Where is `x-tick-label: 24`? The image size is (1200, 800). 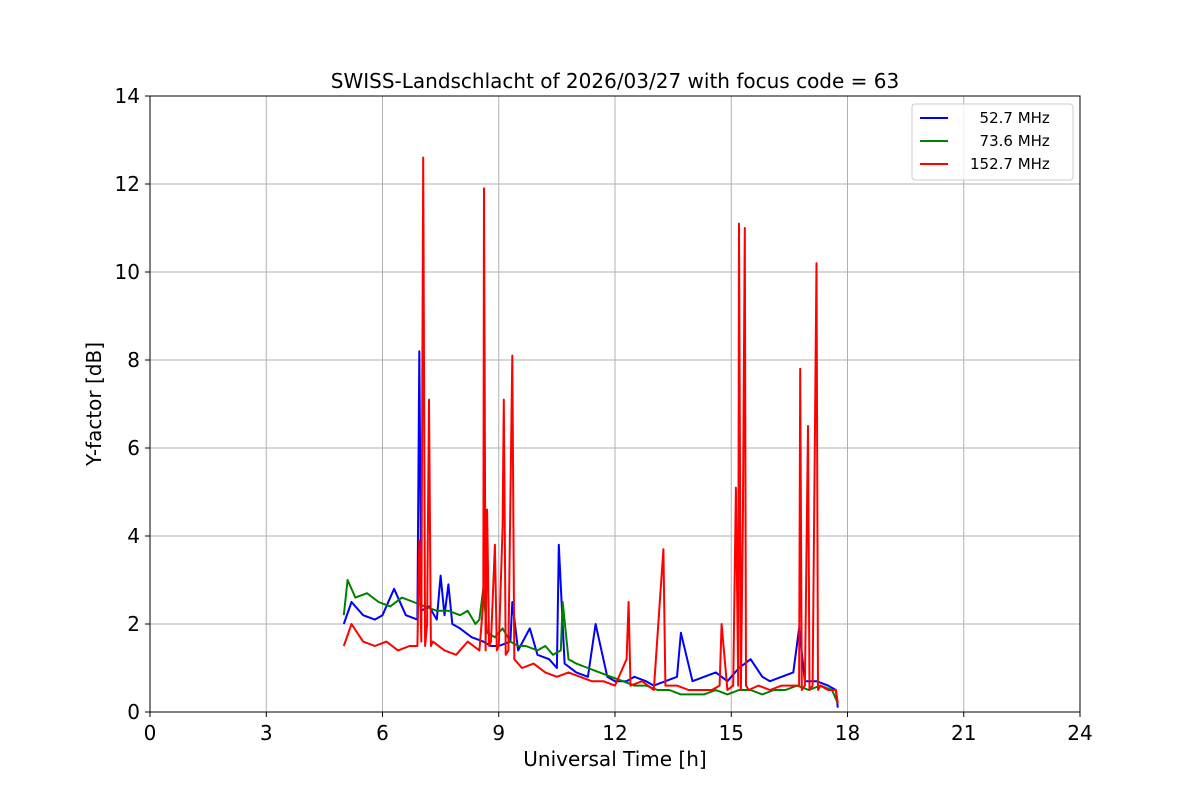 x-tick-label: 24 is located at coordinates (1079, 733).